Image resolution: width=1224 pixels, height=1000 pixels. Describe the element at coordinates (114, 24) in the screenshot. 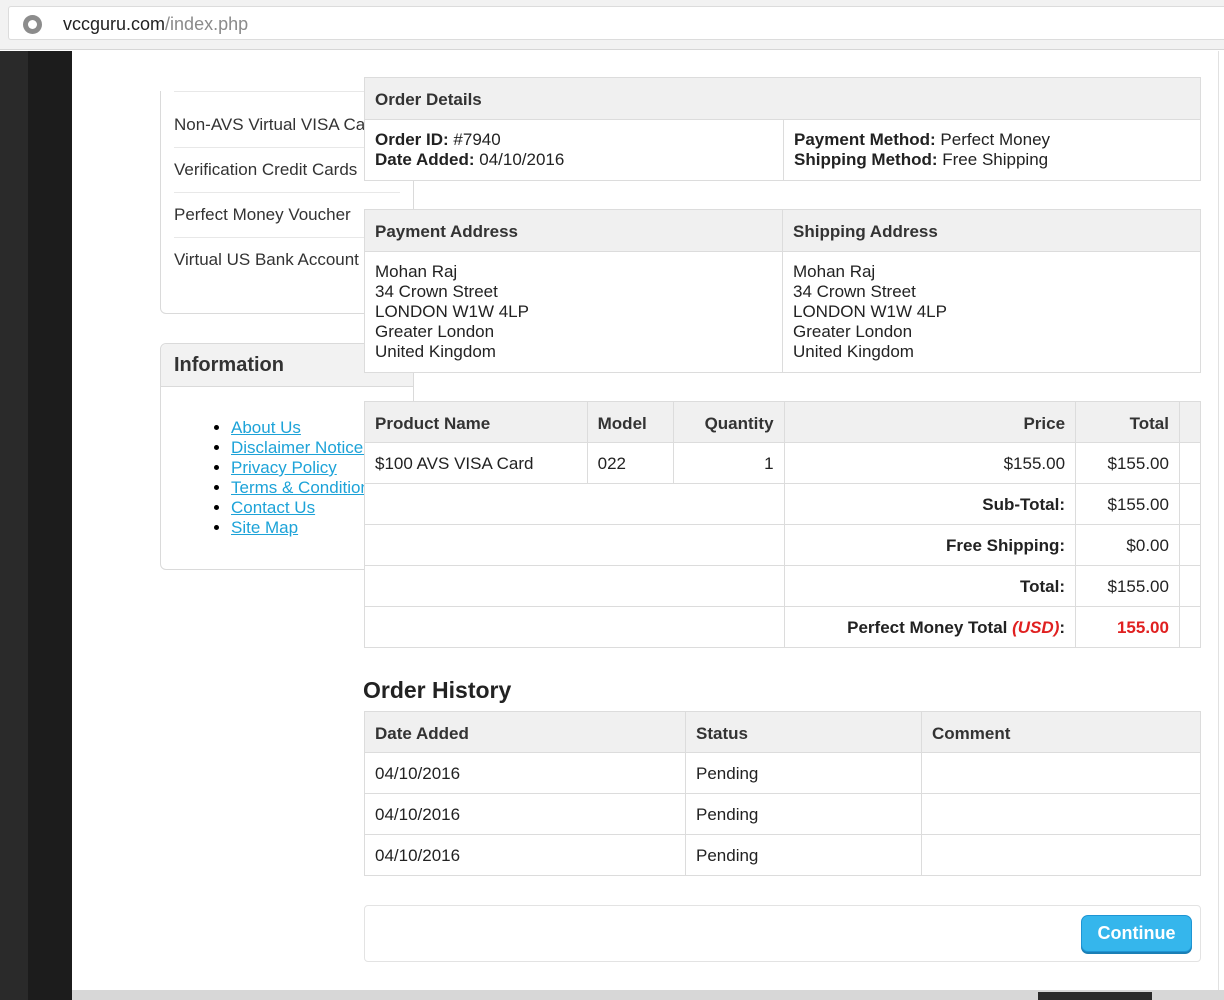

I see `url-domain: vccguru.com` at that location.